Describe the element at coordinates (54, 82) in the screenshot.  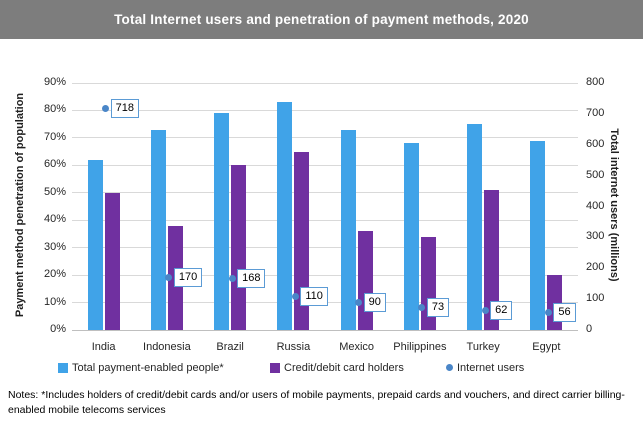
I see `left-axis-tick-label: 90%` at that location.